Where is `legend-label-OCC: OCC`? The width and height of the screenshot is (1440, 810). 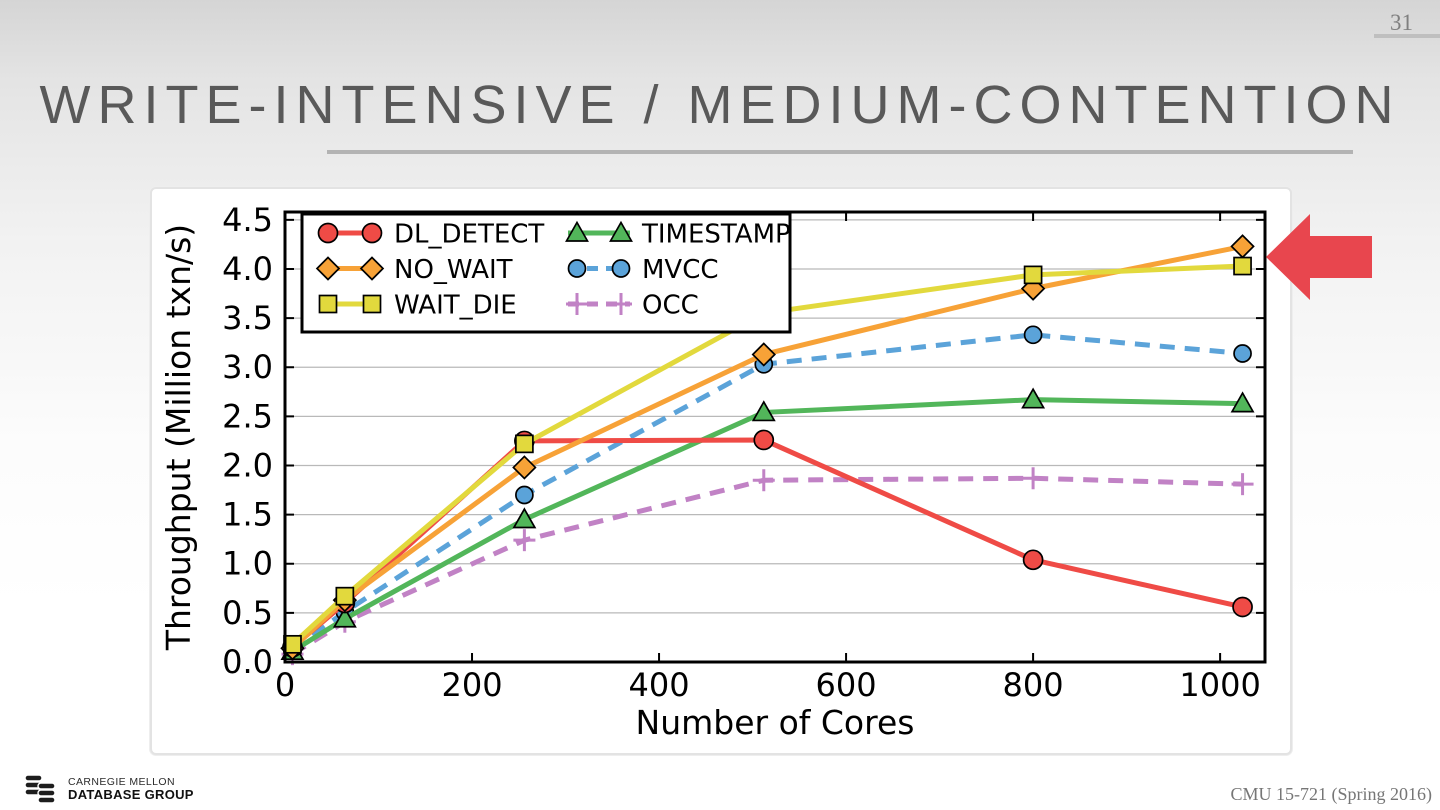 legend-label-OCC: OCC is located at coordinates (670, 306).